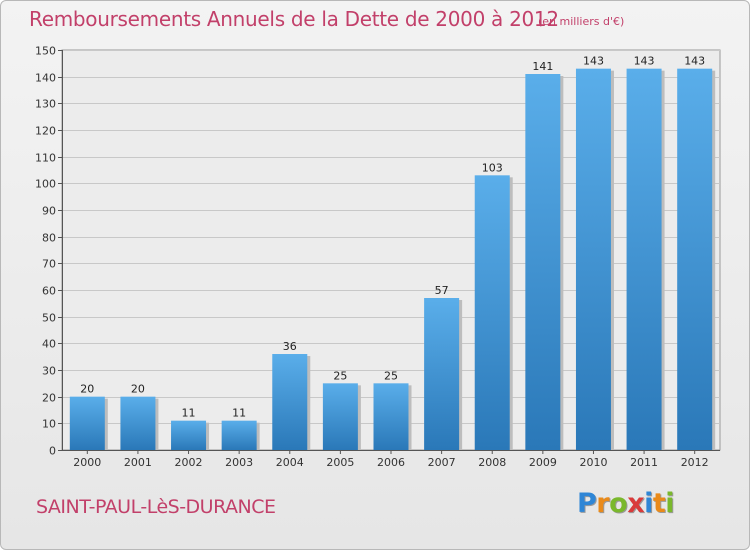 This screenshot has height=550, width=750. I want to click on x-tick-label: 2012, so click(695, 462).